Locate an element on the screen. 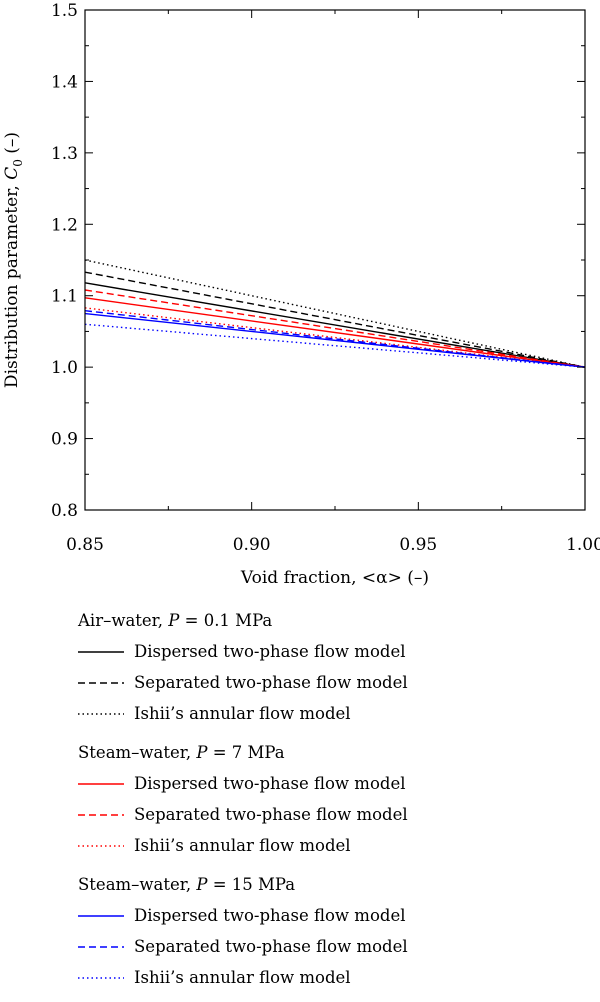 This screenshot has width=600, height=1002. y-tick-label-6: 1.3 is located at coordinates (64, 154).